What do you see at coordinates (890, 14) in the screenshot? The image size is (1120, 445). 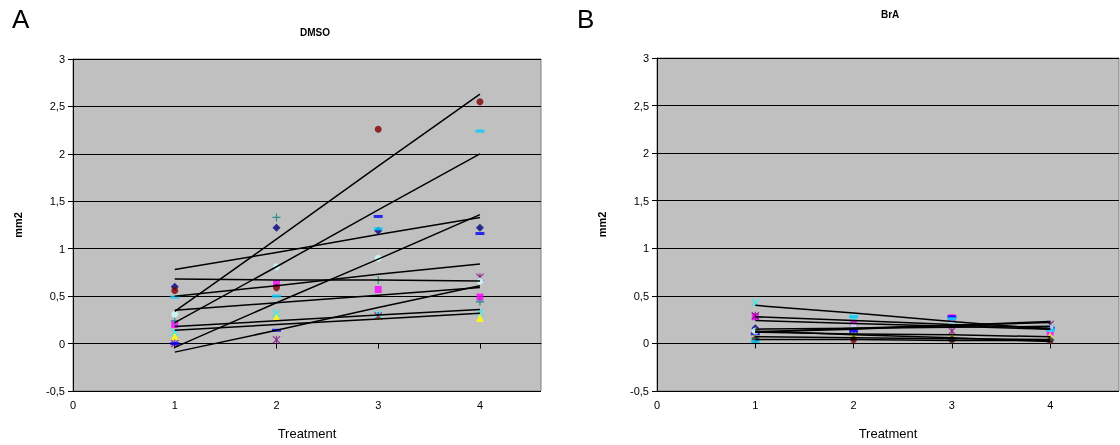 I see `chart-title: BrA` at bounding box center [890, 14].